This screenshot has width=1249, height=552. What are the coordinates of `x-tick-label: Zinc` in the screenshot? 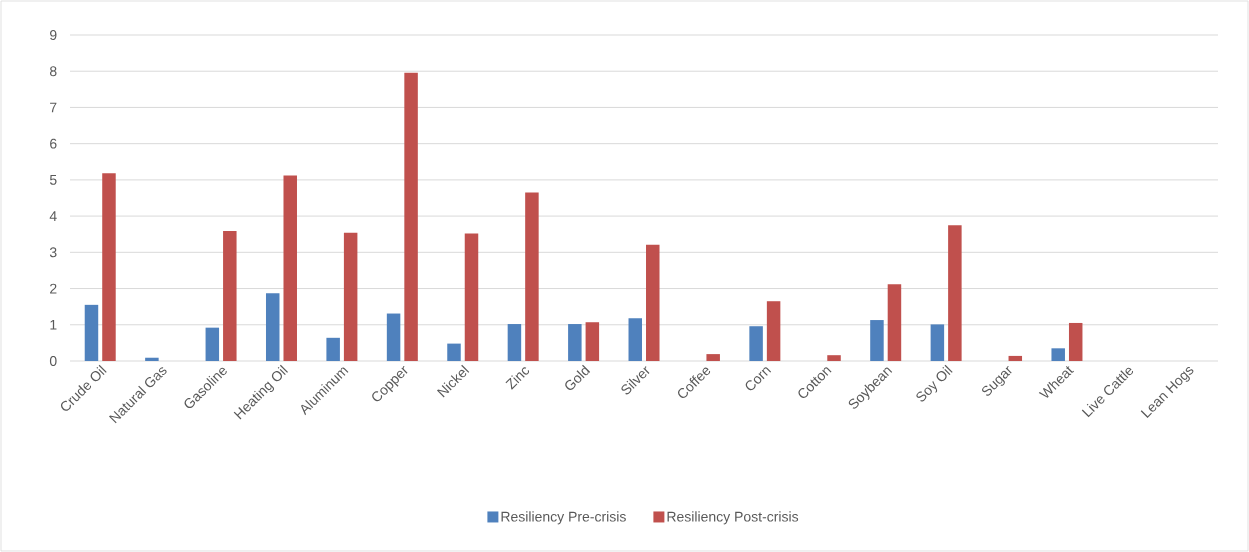 It's located at (517, 378).